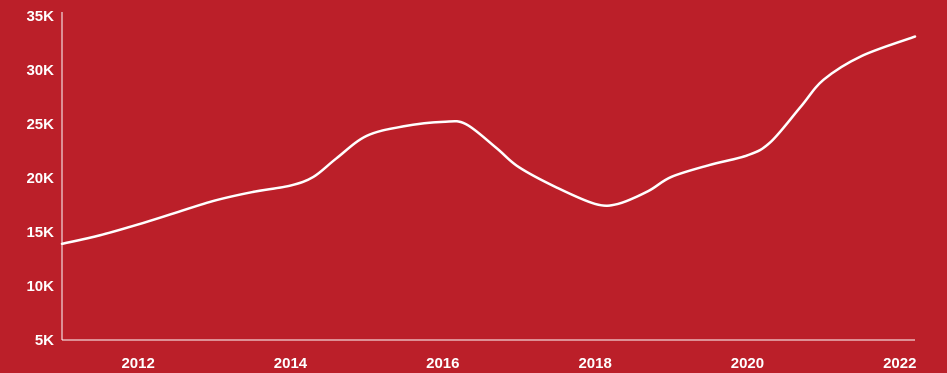 The image size is (947, 373). I want to click on x-tick-label: 2020, so click(747, 363).